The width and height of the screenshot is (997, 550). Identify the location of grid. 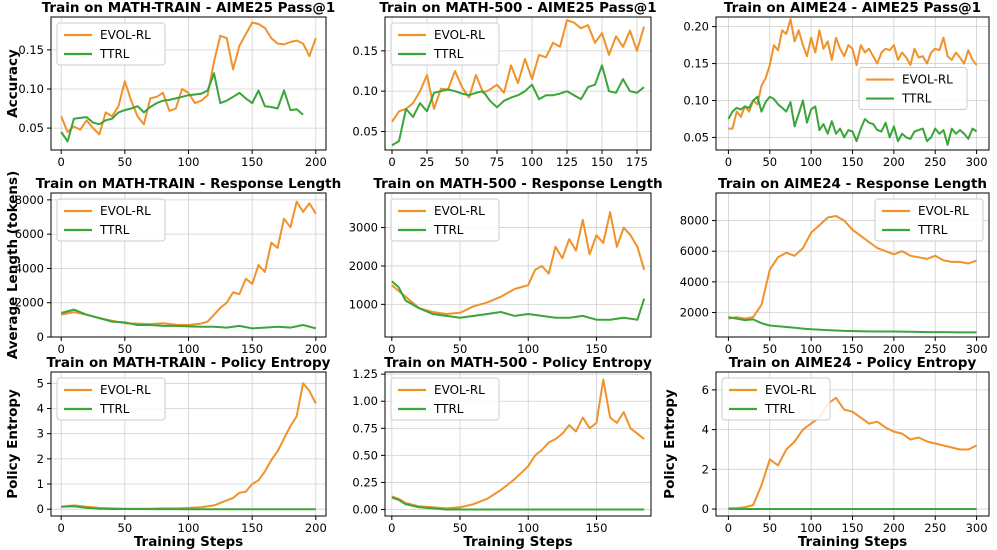
(852, 83).